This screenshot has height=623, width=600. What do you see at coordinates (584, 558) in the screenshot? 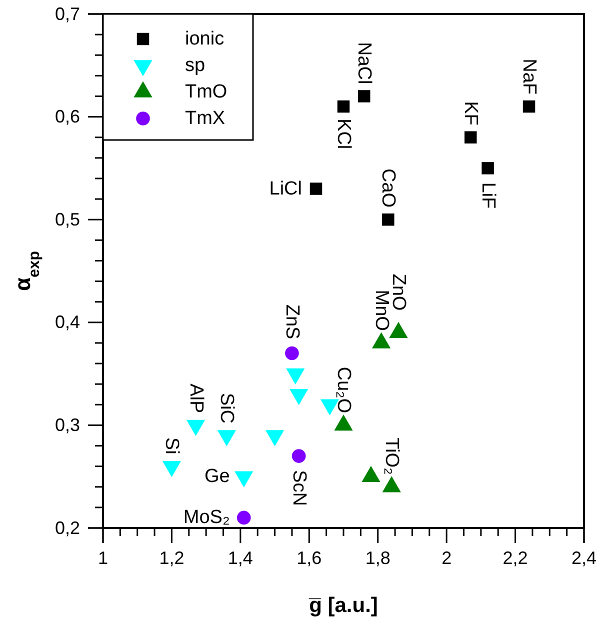
I see `x-tick-label: 2,4` at bounding box center [584, 558].